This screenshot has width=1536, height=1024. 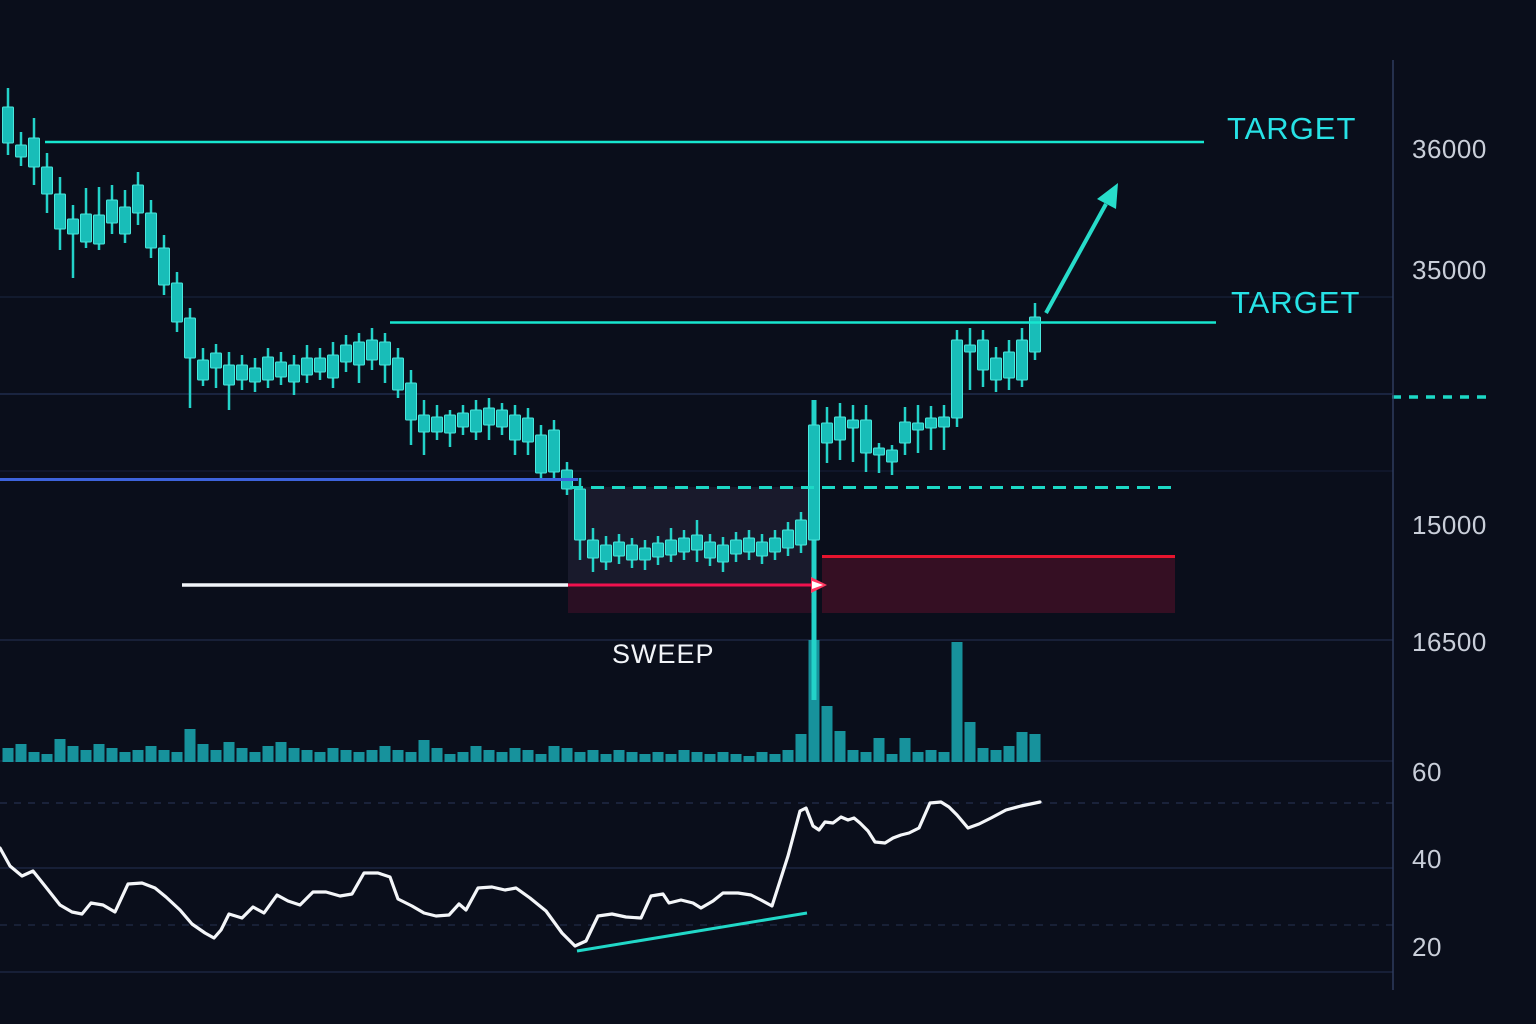 I want to click on sweep-arrow-head-core, so click(x=817, y=585).